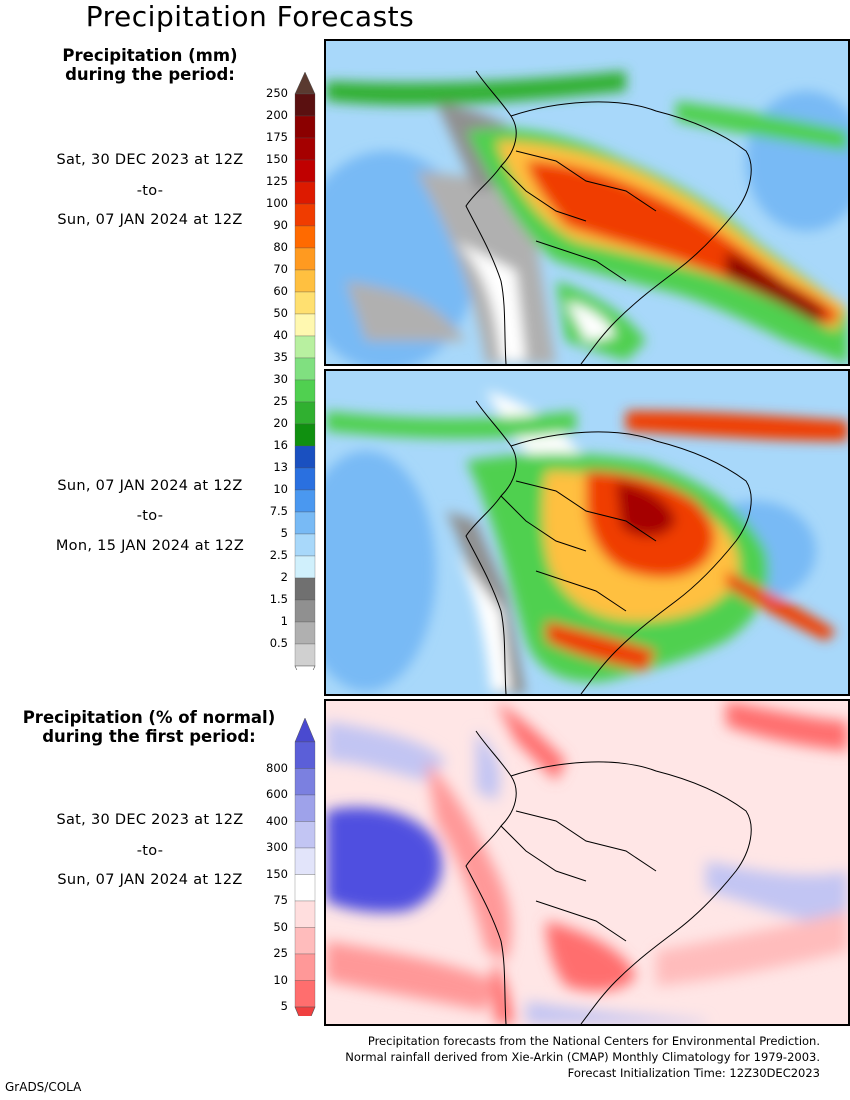  I want to click on colorbar-tick-label: 40, so click(280, 335).